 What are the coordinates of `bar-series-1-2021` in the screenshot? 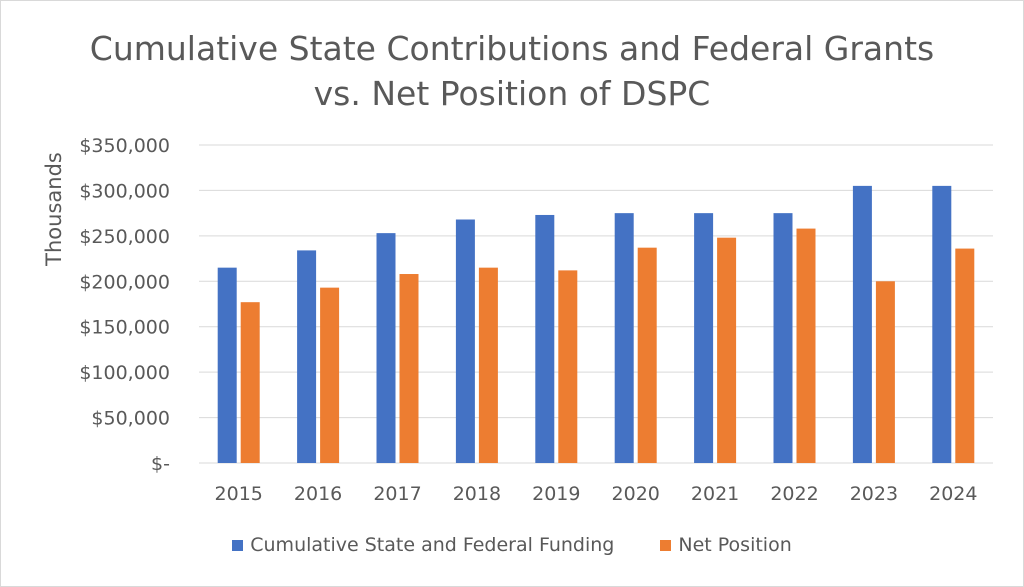 It's located at (704, 338).